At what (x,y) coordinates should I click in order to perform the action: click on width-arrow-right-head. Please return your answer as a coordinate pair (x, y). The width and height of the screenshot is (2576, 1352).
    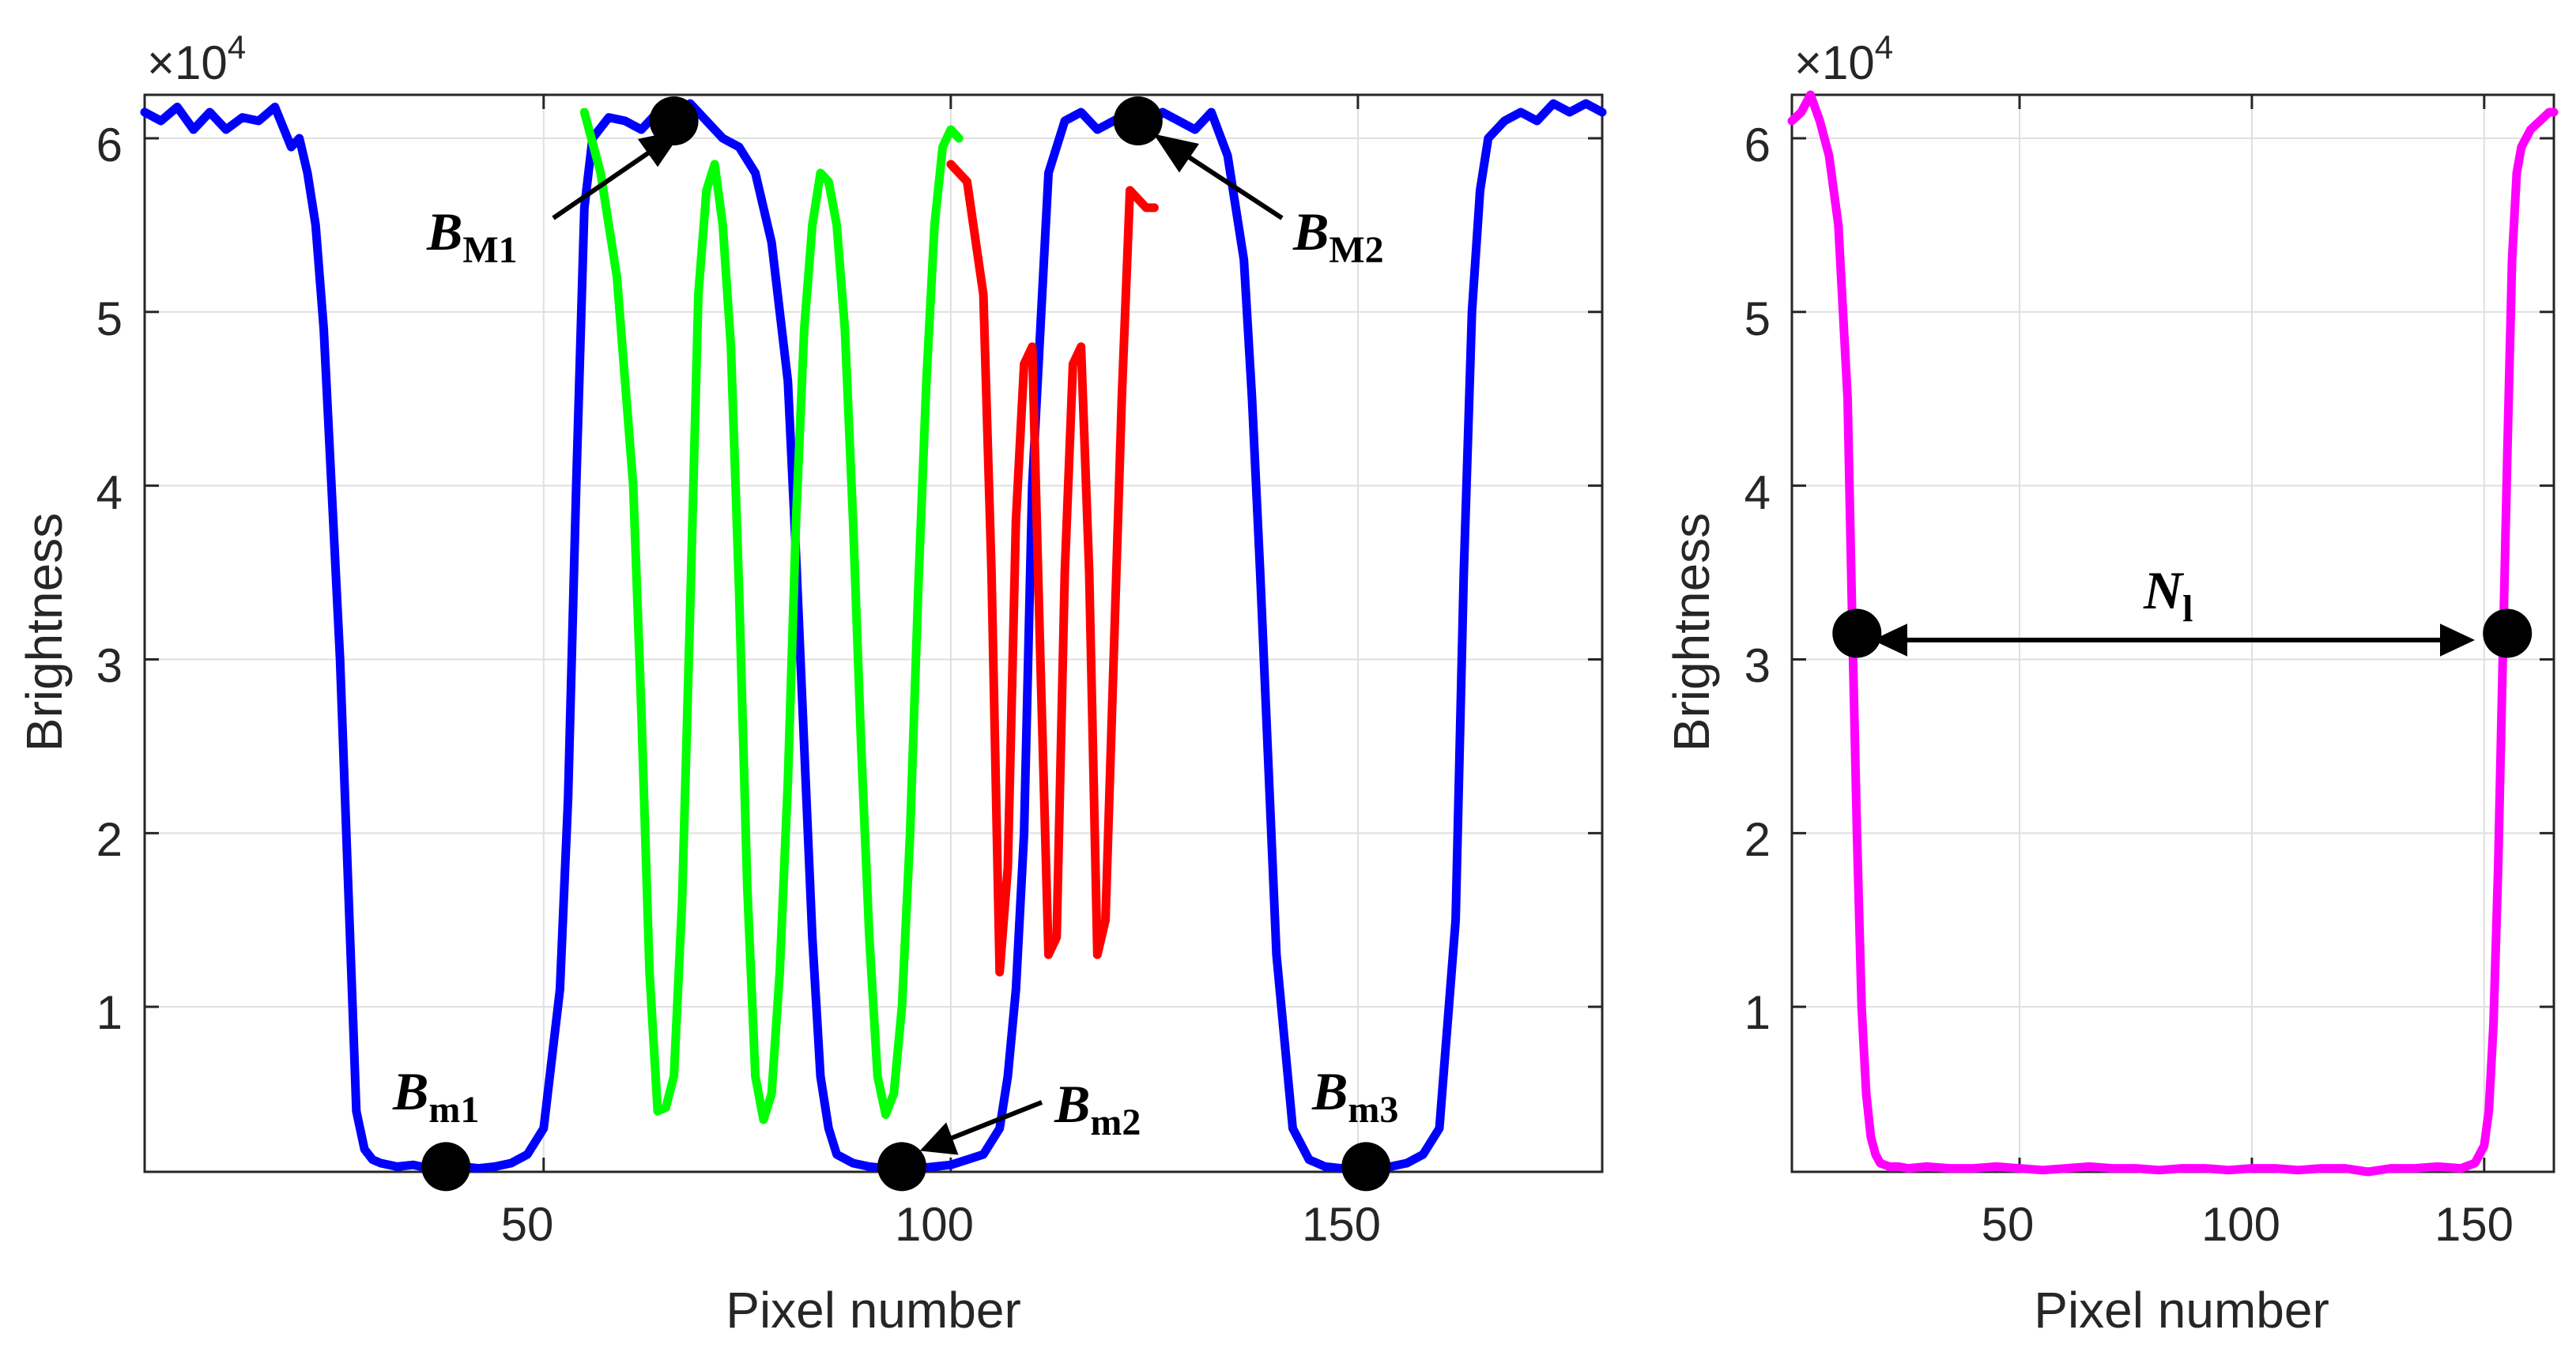
    Looking at the image, I should click on (2458, 640).